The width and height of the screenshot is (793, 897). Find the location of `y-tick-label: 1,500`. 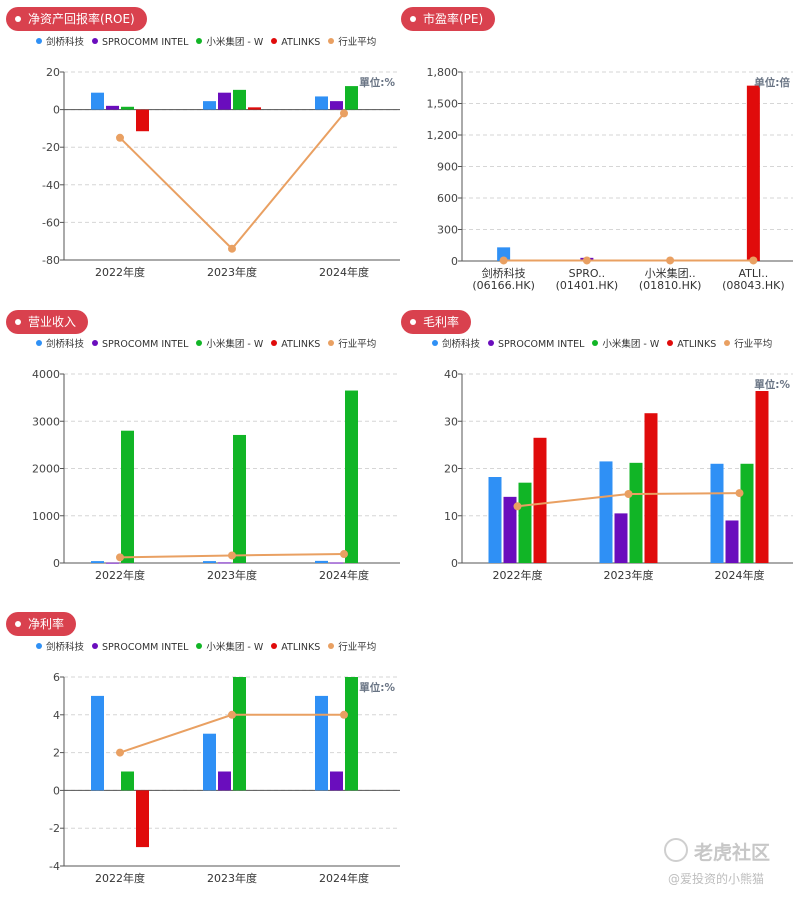

y-tick-label: 1,500 is located at coordinates (443, 104).